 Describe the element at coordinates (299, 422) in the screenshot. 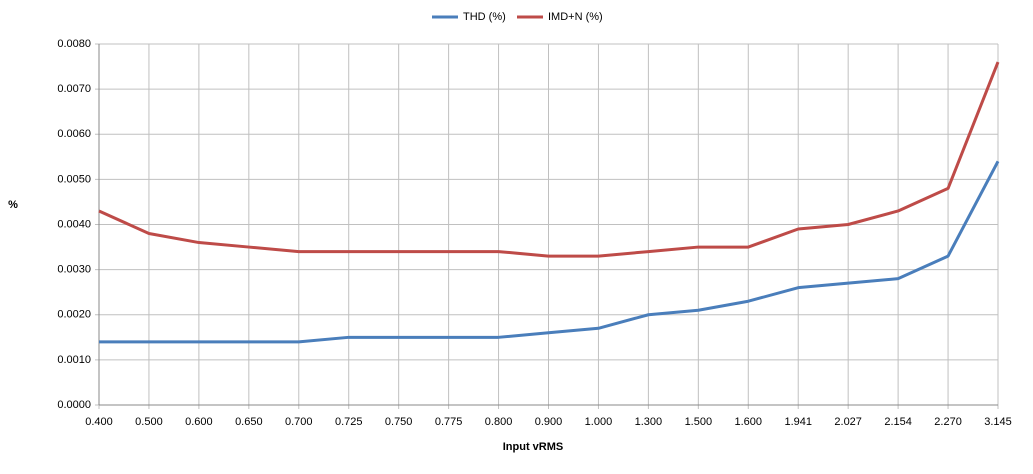

I see `x-tick-label: 0.700` at that location.